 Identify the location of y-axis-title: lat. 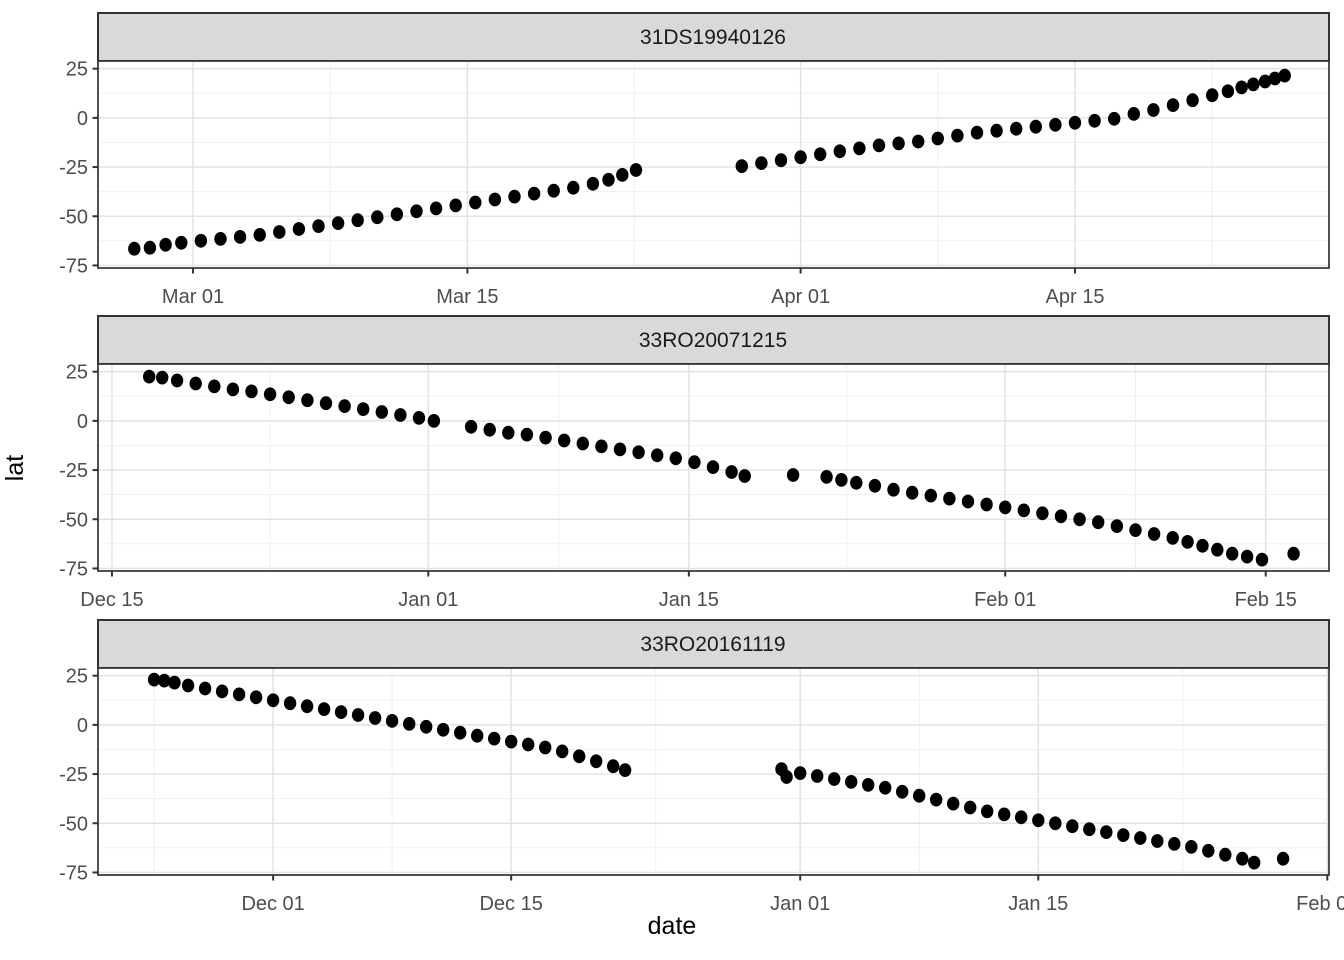
(15, 468).